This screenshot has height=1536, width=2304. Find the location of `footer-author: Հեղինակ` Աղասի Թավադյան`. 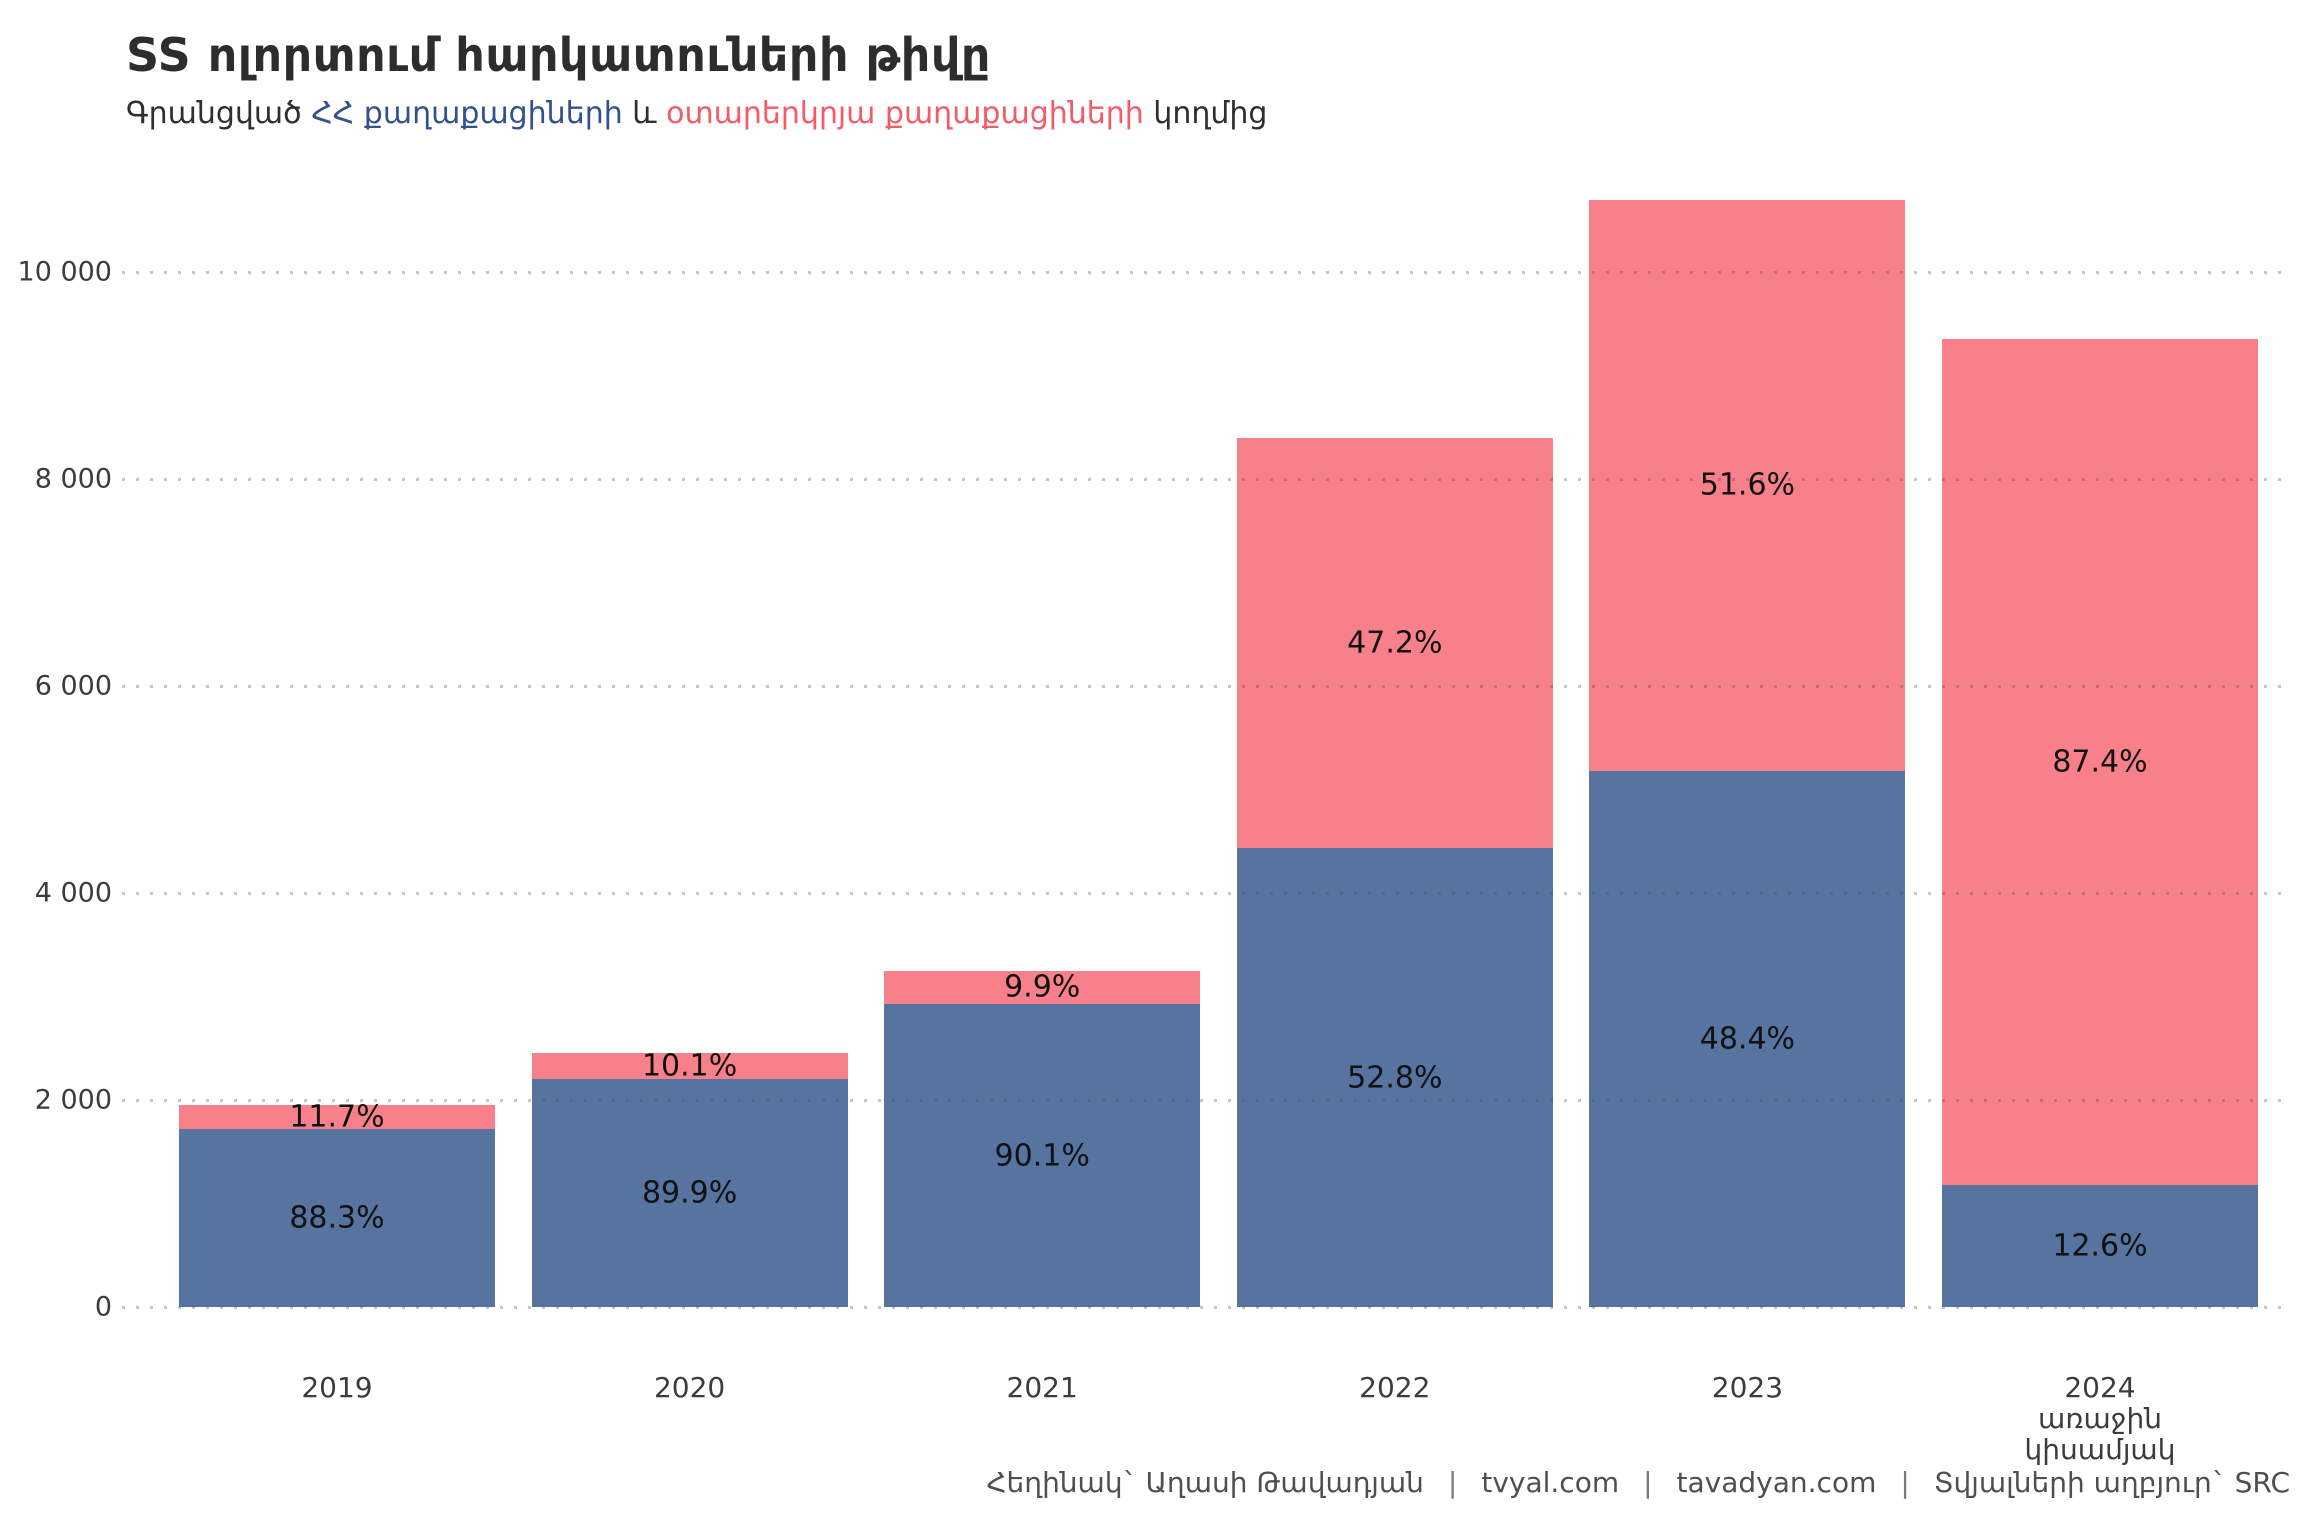

footer-author: Հեղինակ` Աղասի Թավադյան is located at coordinates (1205, 1482).